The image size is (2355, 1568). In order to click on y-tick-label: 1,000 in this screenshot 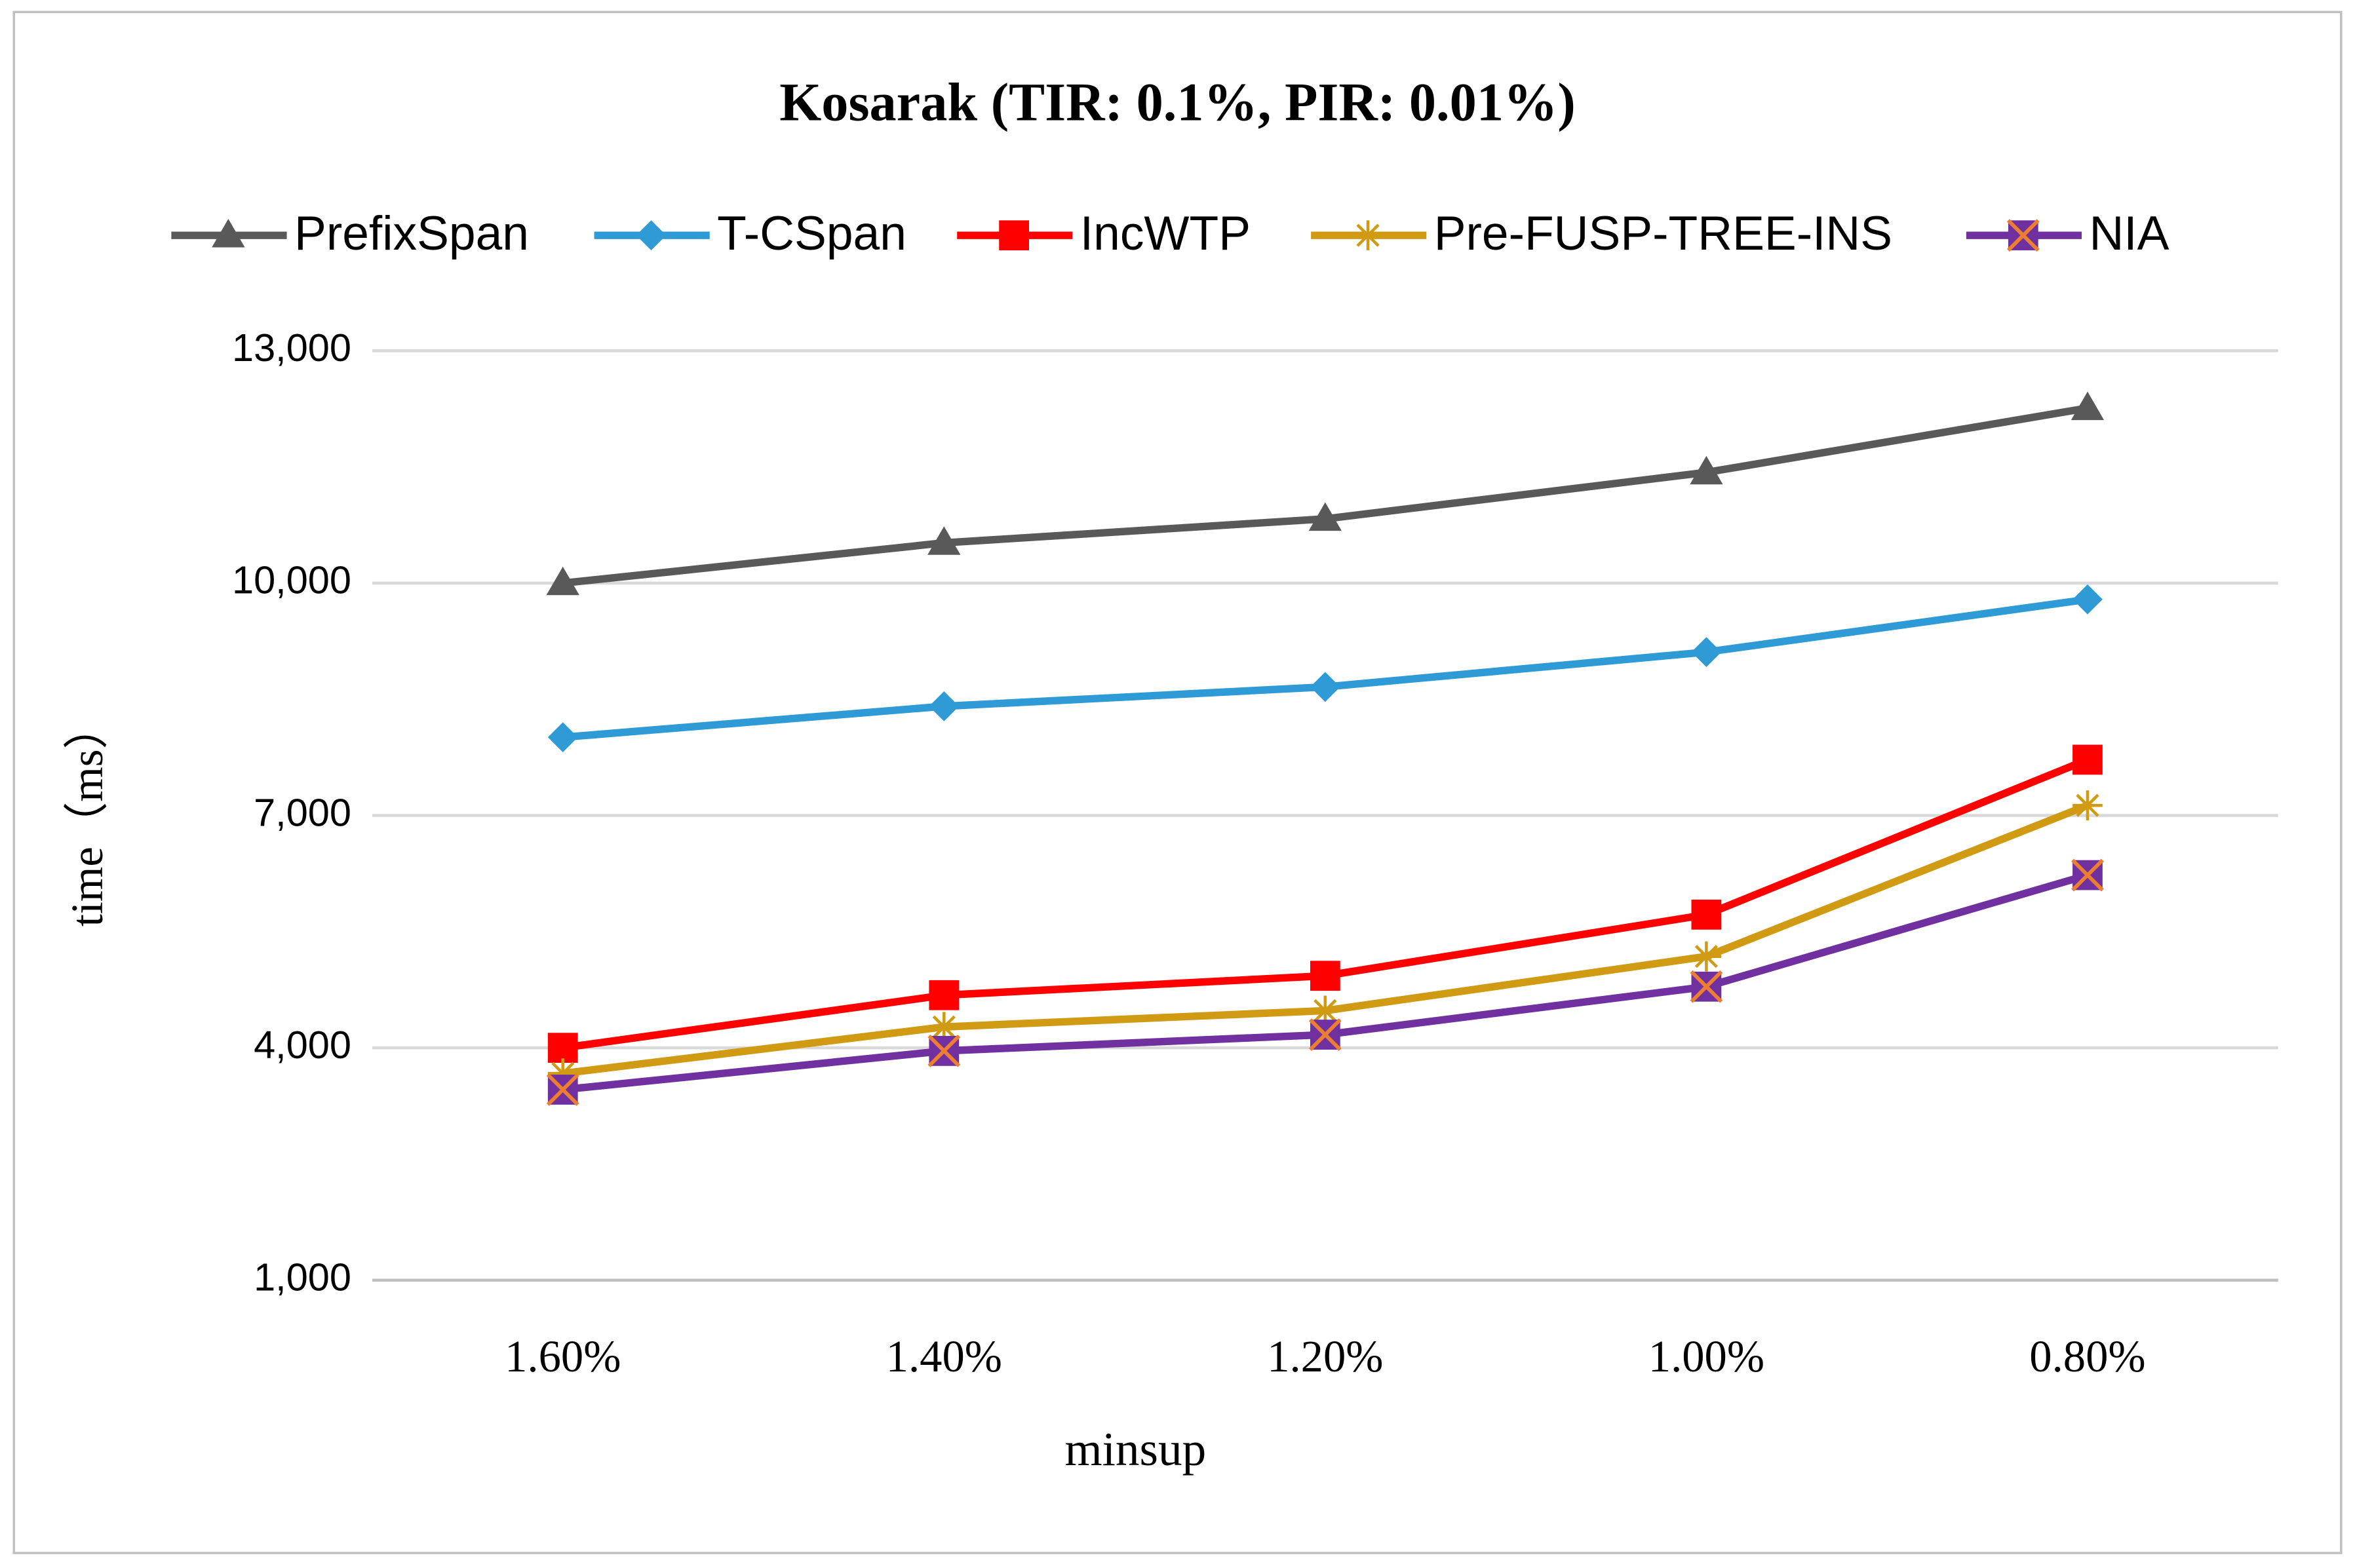, I will do `click(302, 1277)`.